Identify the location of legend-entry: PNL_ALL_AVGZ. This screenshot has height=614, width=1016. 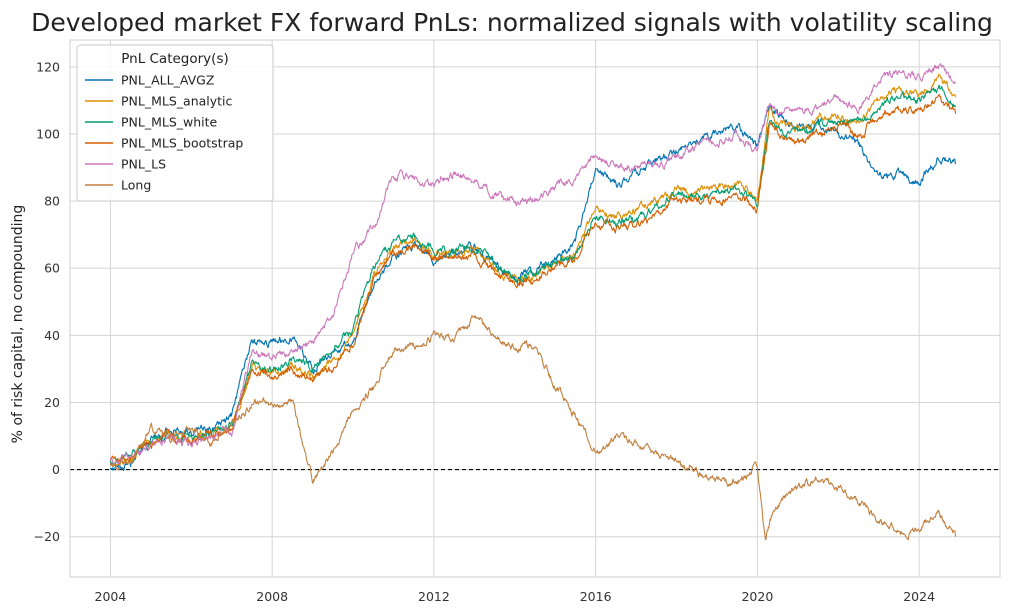
(167, 80).